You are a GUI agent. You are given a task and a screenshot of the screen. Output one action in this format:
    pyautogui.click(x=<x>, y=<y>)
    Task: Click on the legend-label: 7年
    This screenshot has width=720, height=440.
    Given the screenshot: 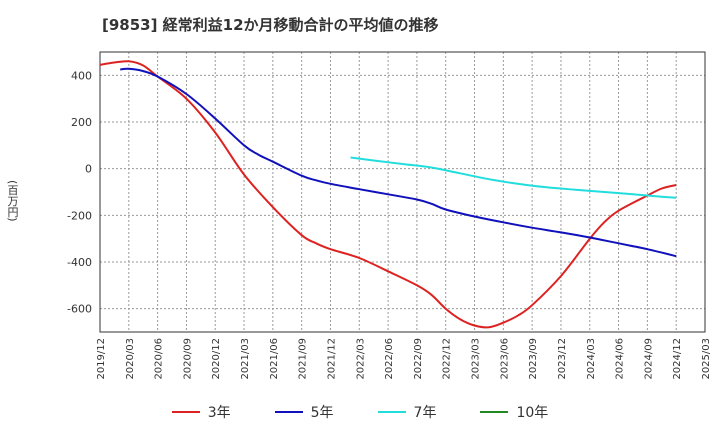 What is the action you would take?
    pyautogui.click(x=425, y=413)
    